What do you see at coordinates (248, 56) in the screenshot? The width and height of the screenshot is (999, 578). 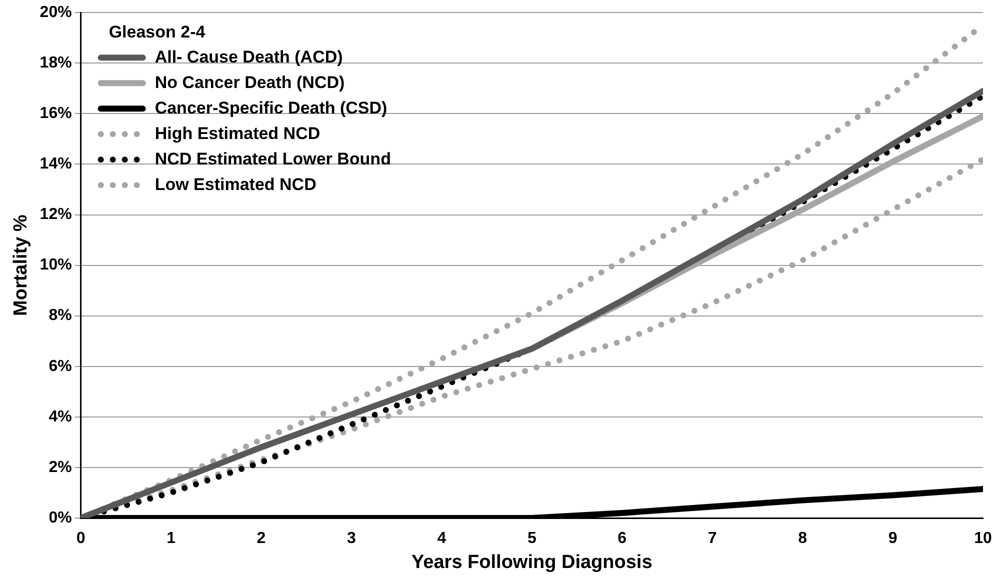 I see `legend-label: All- Cause Death (ACD)` at bounding box center [248, 56].